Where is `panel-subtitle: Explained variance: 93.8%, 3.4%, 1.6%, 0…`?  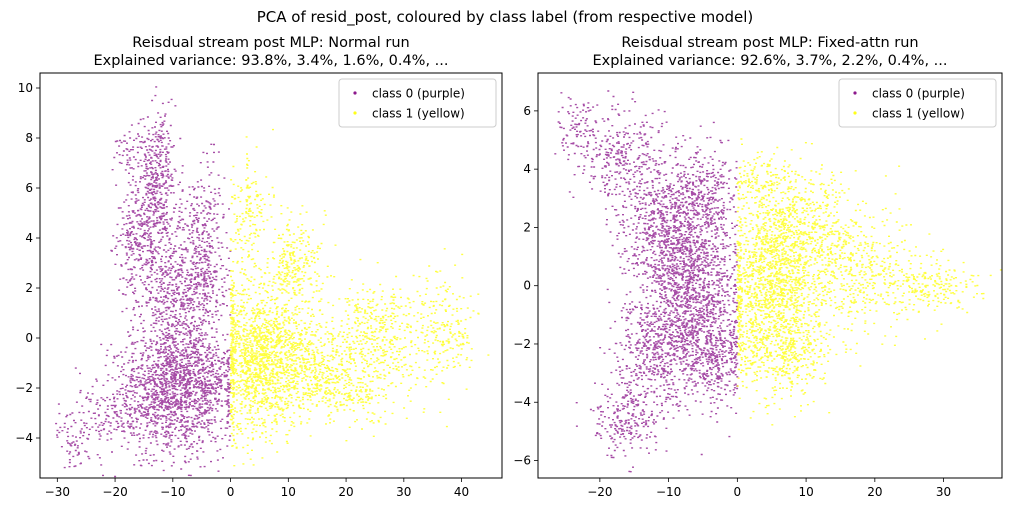 panel-subtitle: Explained variance: 93.8%, 3.4%, 1.6%, 0… is located at coordinates (270, 61).